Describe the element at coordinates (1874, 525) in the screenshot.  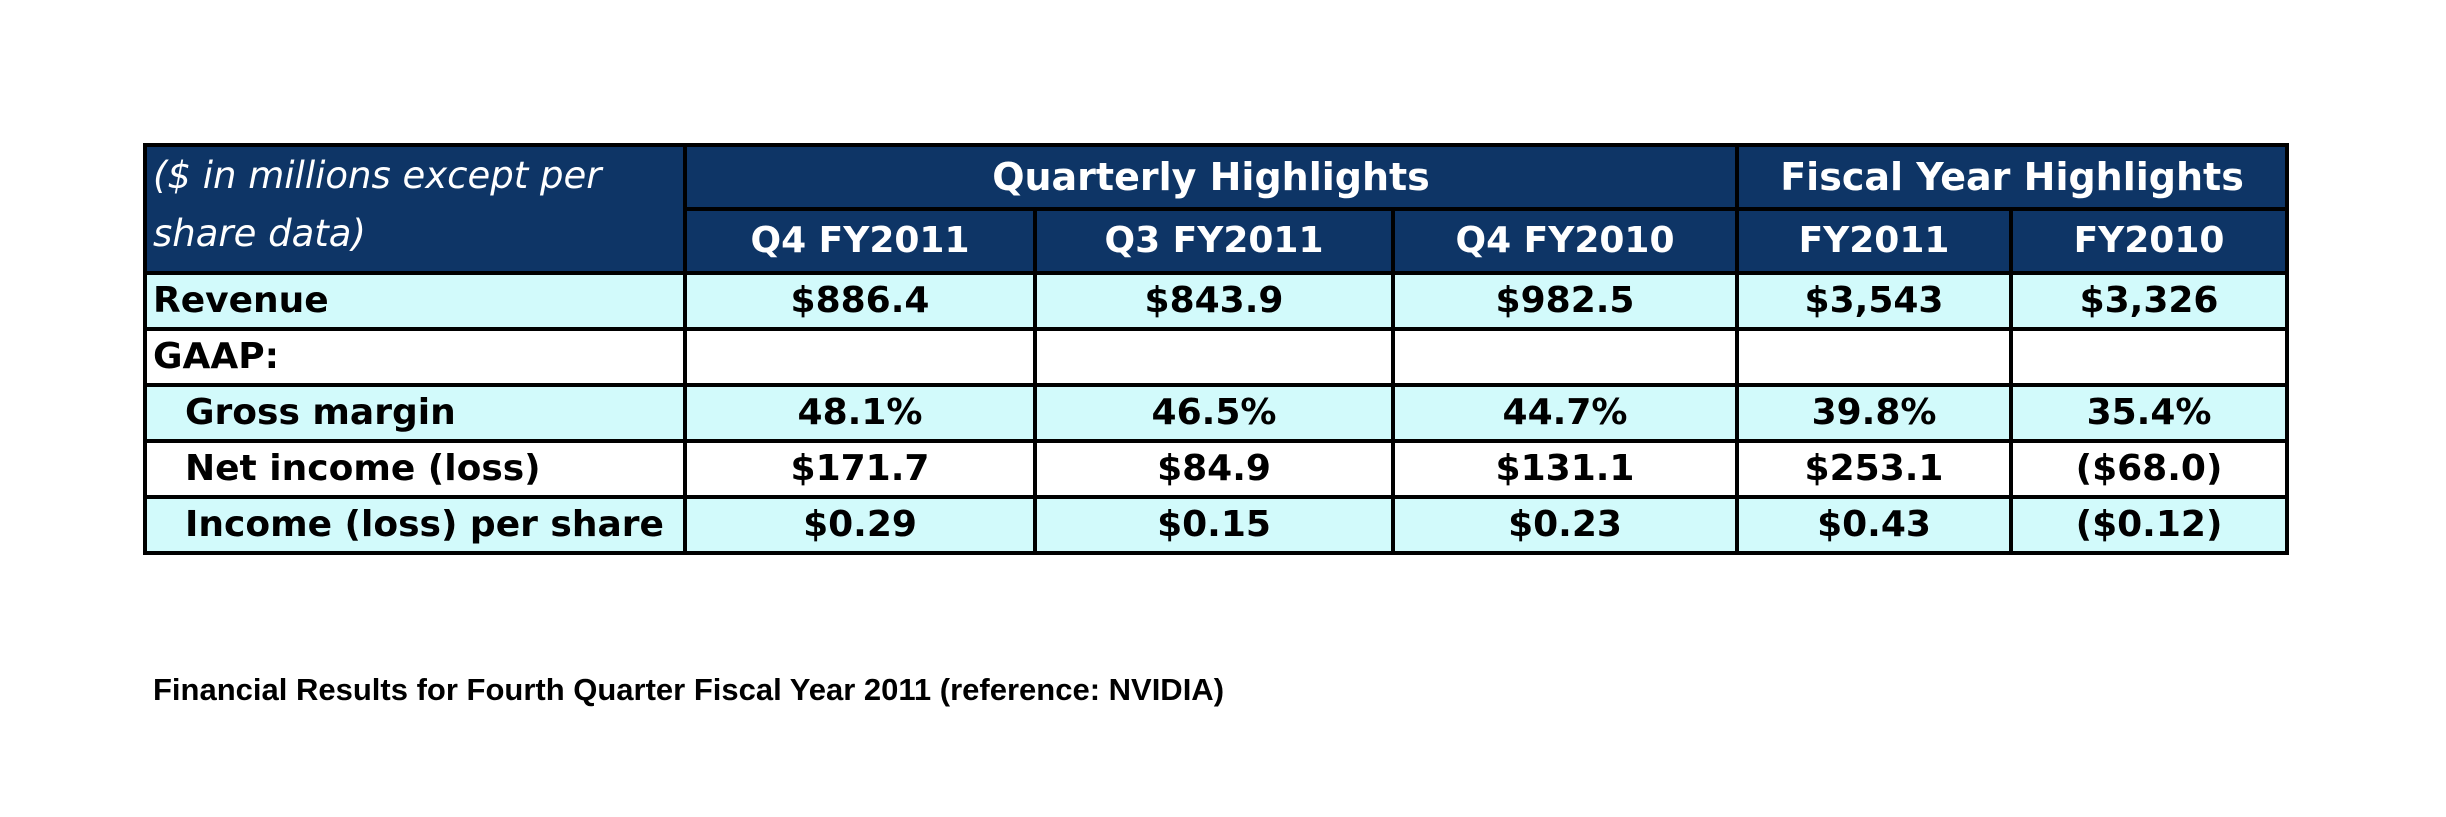
I see `table-cell: $0.43` at that location.